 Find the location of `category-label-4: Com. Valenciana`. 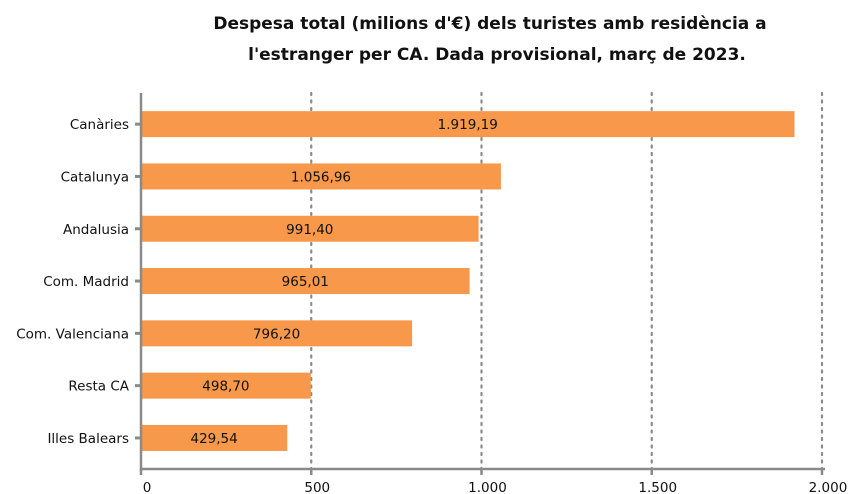

category-label-4: Com. Valenciana is located at coordinates (72, 334).